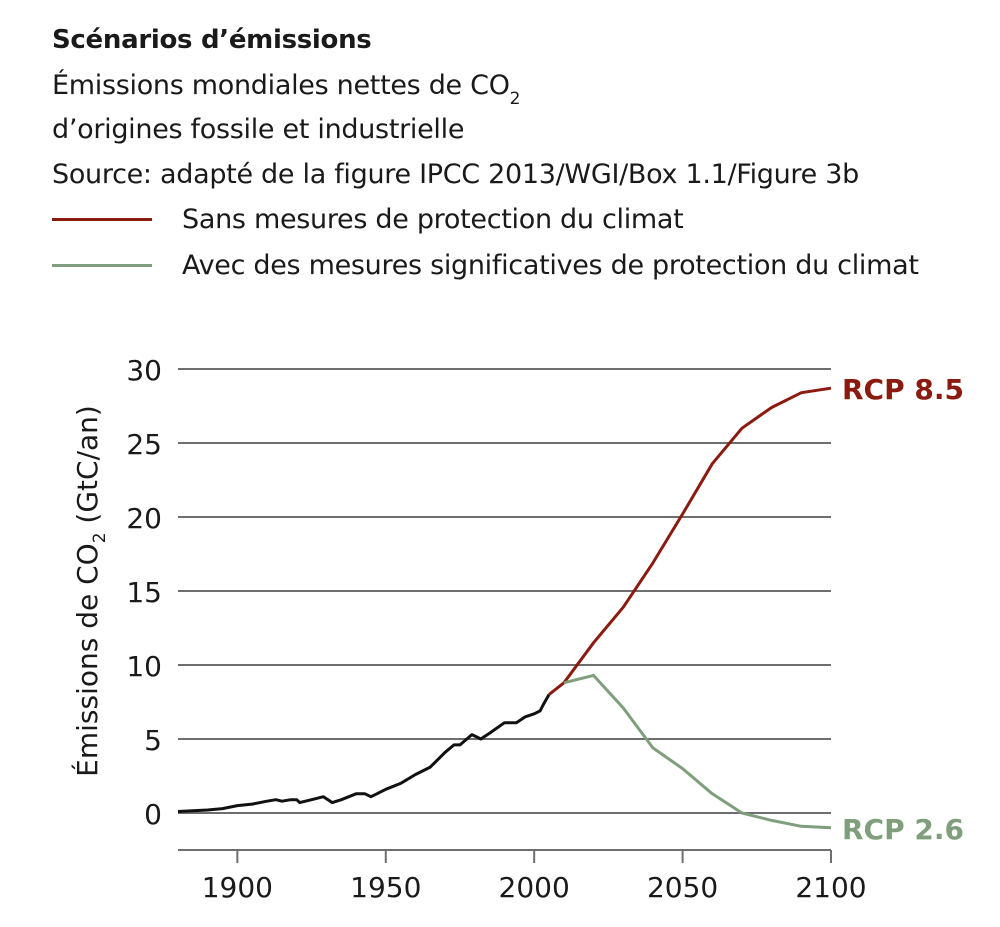 This screenshot has width=1000, height=927. Describe the element at coordinates (212, 40) in the screenshot. I see `chart-title: Scénarios d’émissions` at that location.